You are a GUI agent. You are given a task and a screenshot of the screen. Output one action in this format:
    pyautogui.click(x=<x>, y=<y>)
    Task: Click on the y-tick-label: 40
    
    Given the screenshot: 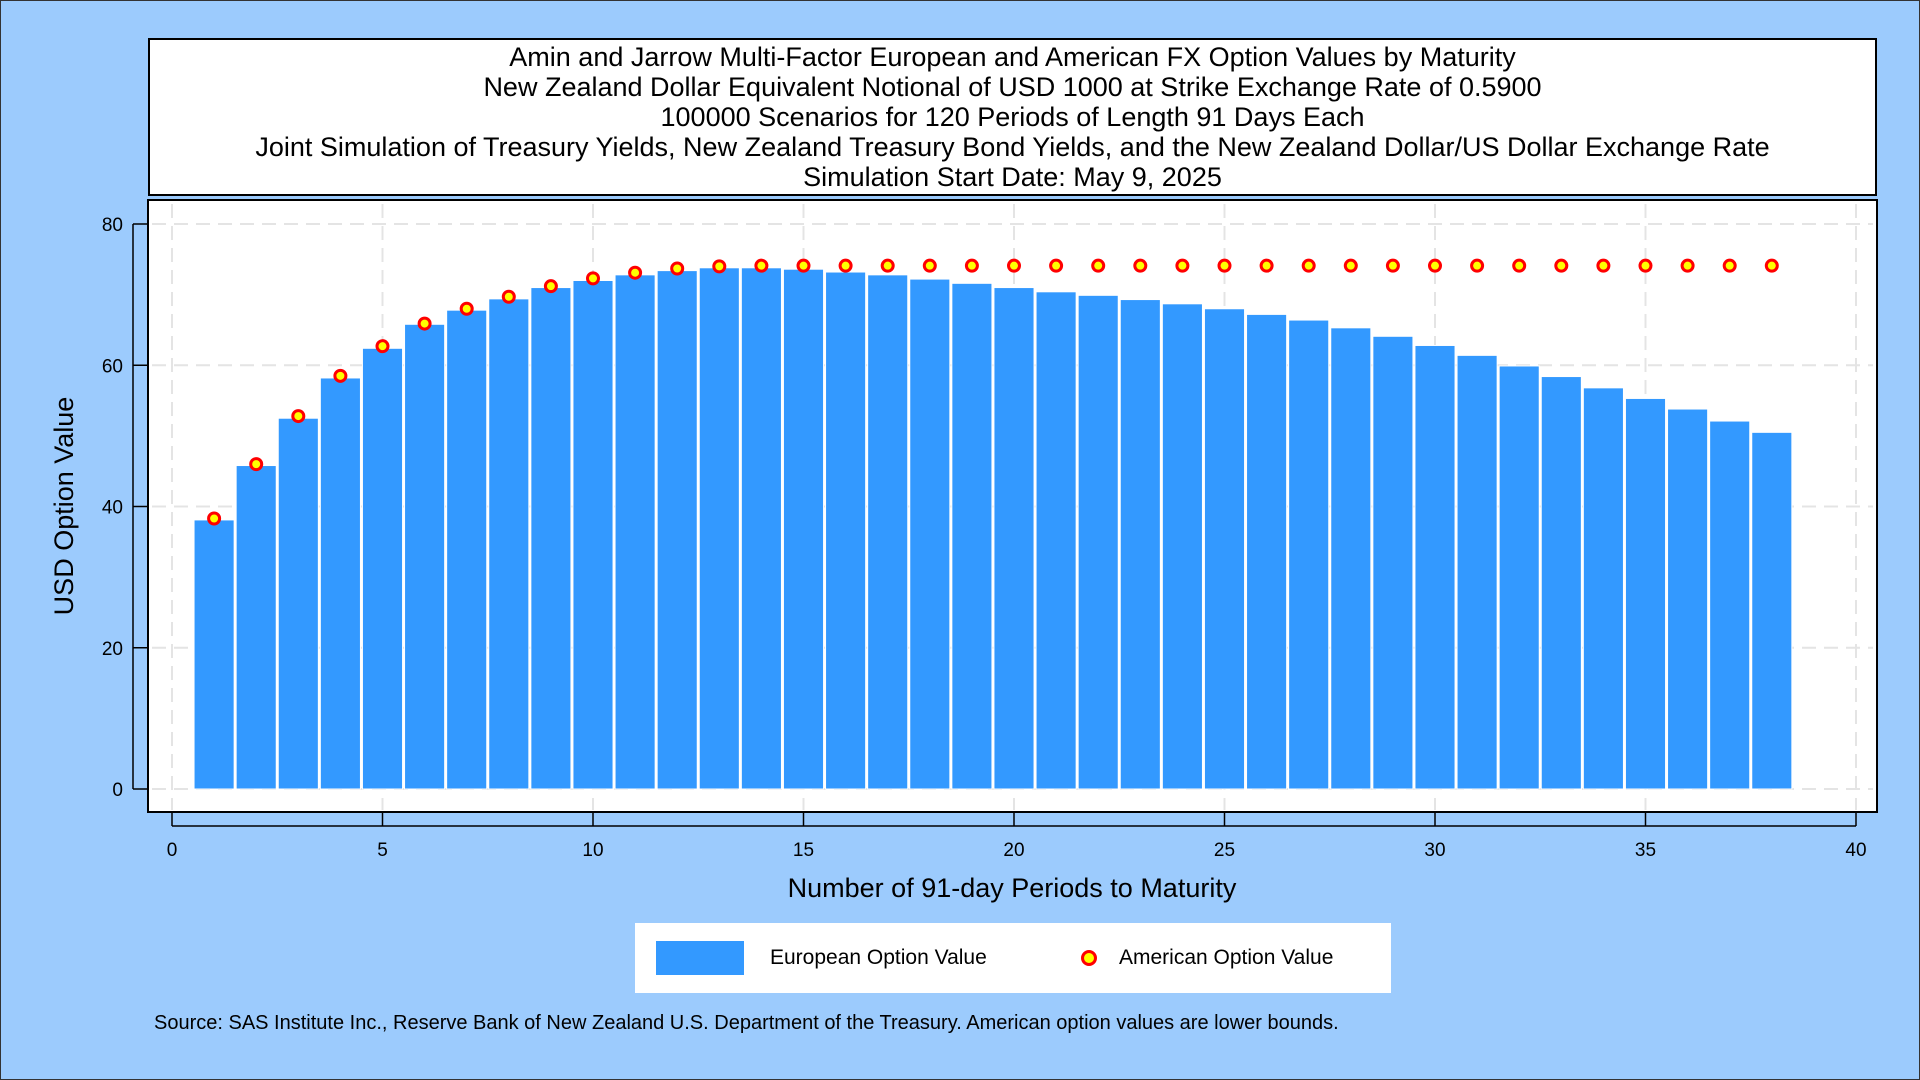 What is the action you would take?
    pyautogui.click(x=112, y=508)
    